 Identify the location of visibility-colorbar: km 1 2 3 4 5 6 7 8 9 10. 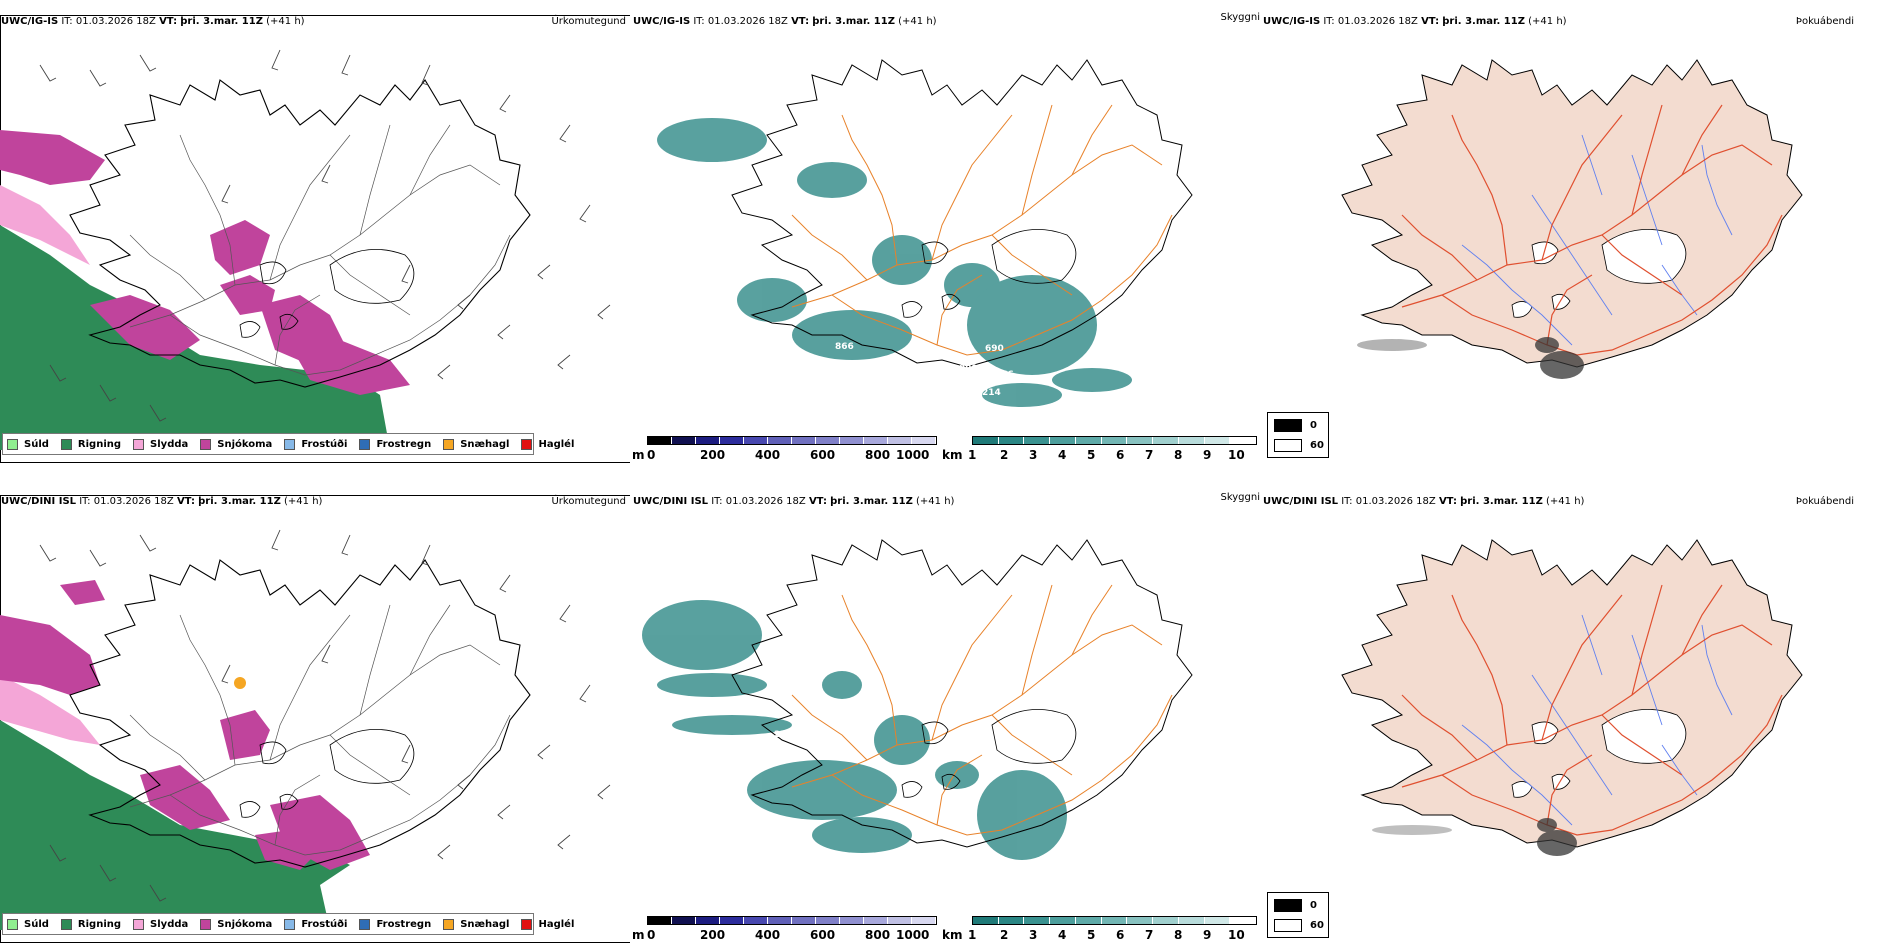
(1102, 931).